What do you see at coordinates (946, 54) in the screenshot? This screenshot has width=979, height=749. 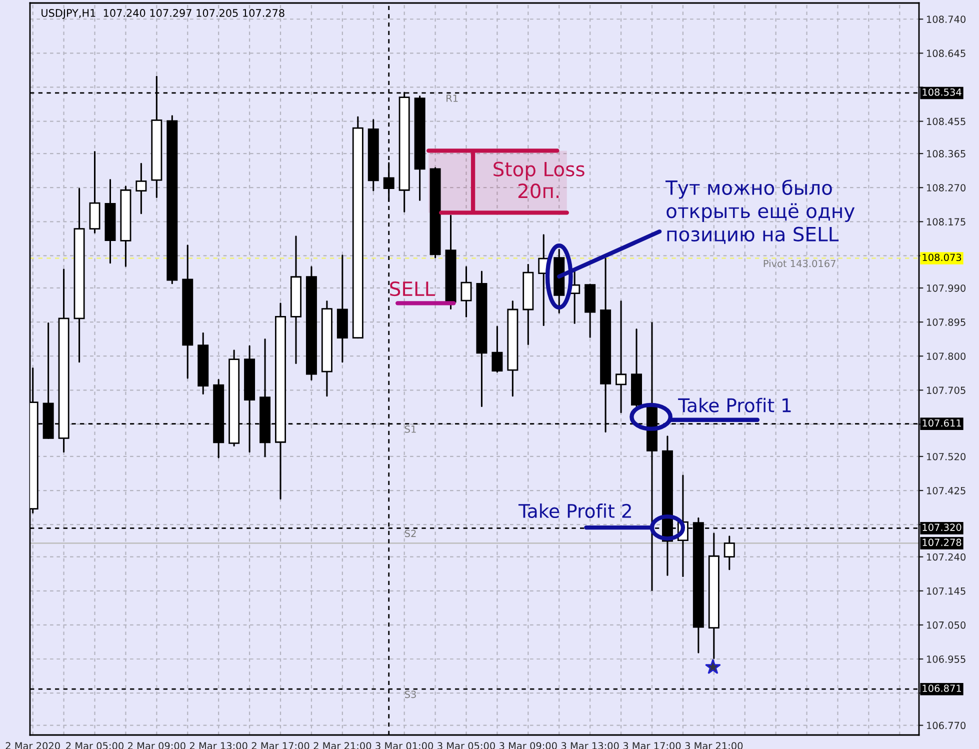 I see `y-tick-label: 108.645` at bounding box center [946, 54].